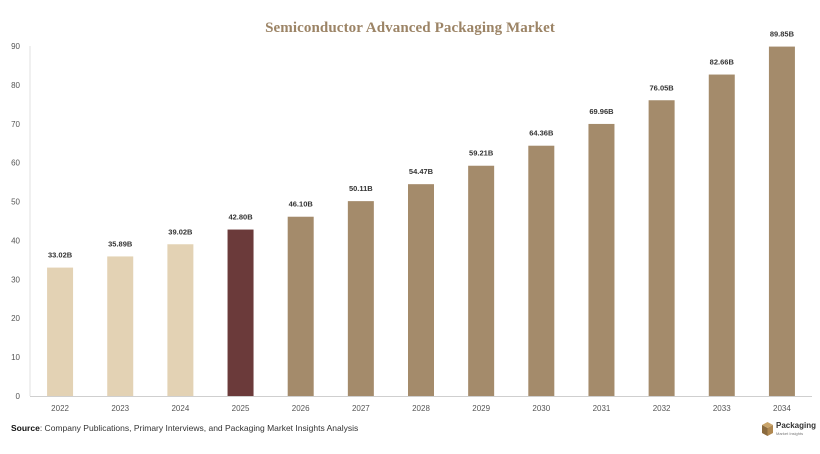  Describe the element at coordinates (421, 290) in the screenshot. I see `bar-2028` at that location.